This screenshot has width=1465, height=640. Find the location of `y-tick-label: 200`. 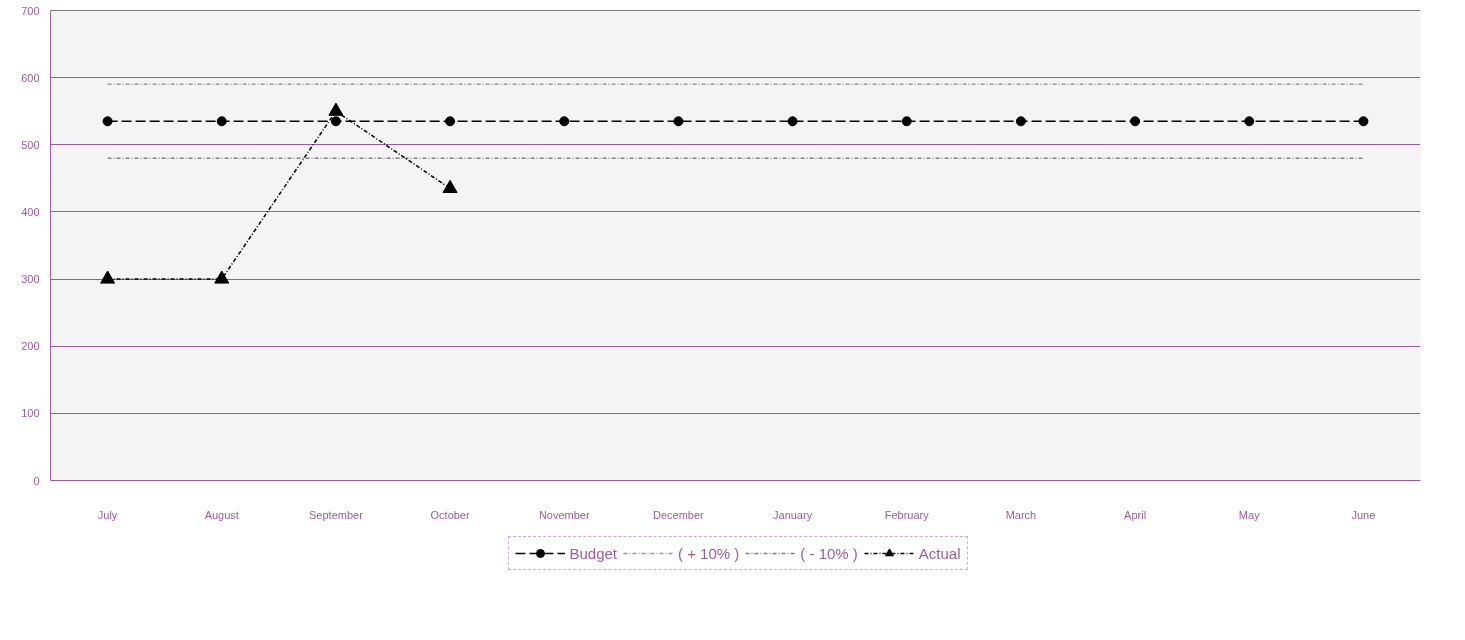

y-tick-label: 200 is located at coordinates (30, 346).